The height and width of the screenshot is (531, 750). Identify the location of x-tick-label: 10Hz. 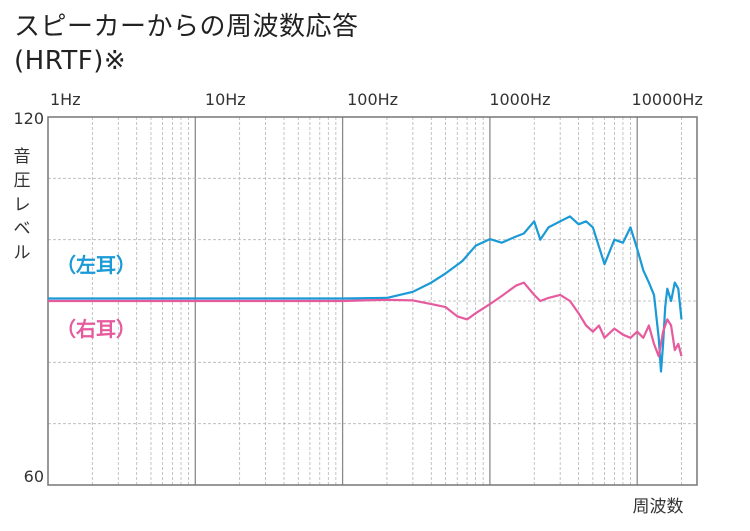
(225, 99).